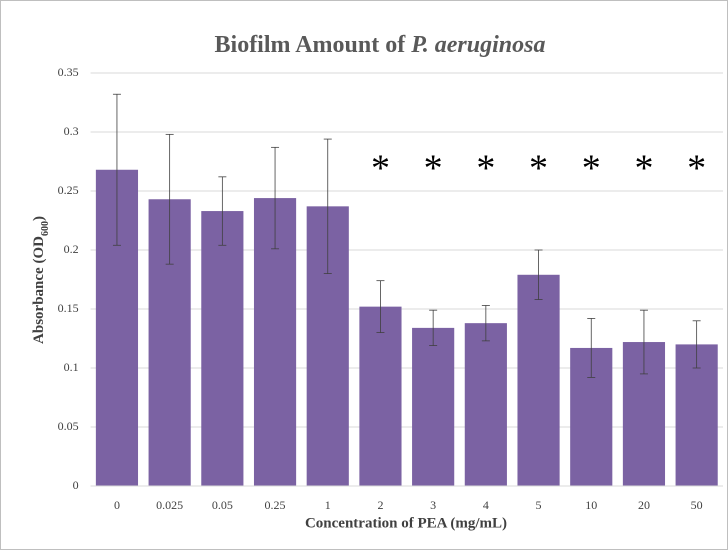  I want to click on y-tick-label: 0.25, so click(68, 190).